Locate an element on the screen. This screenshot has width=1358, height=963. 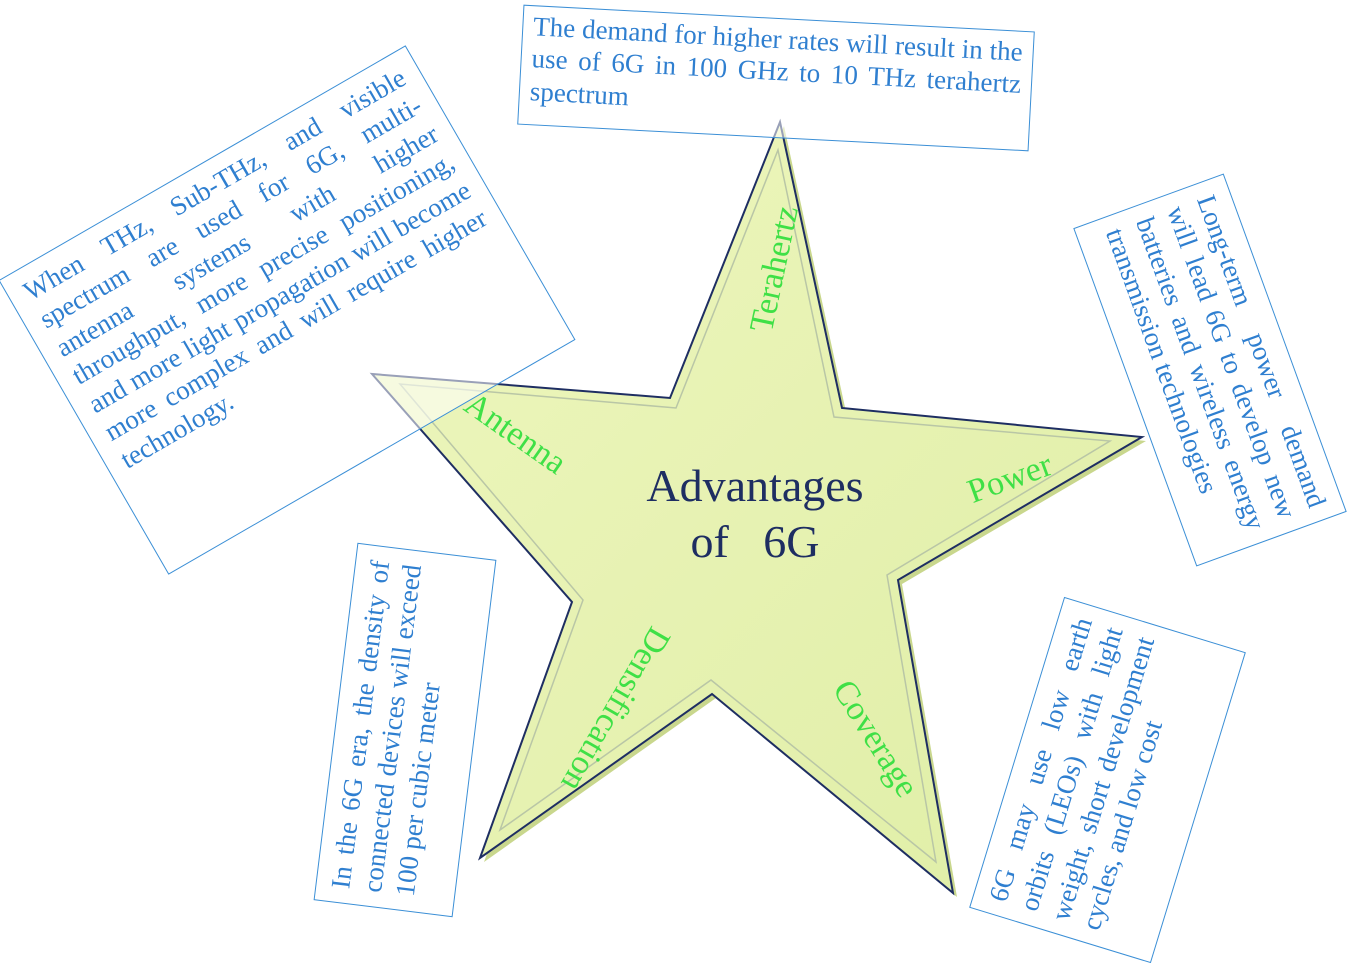
center-title: Advantages of 6G is located at coordinates (755, 514).